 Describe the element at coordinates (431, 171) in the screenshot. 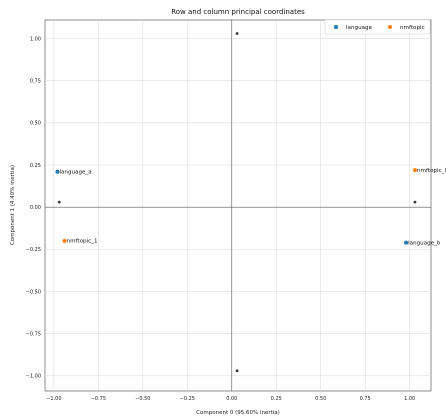

I see `point-label: nmftopic_0` at that location.